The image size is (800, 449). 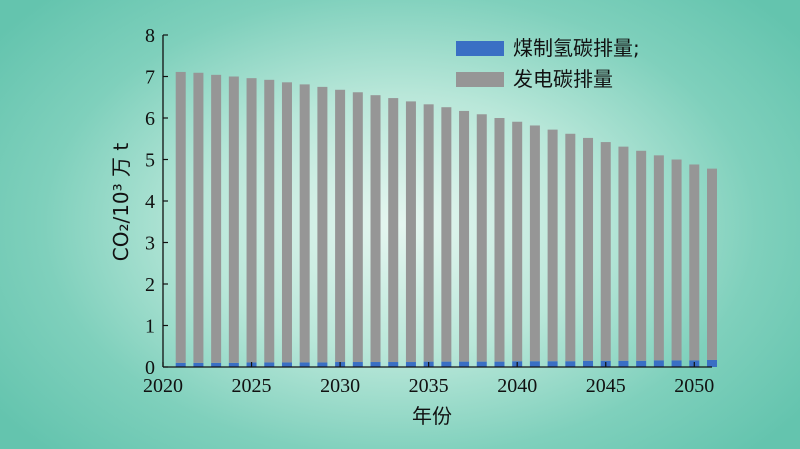 I want to click on y-tick-label: 1, so click(x=150, y=327).